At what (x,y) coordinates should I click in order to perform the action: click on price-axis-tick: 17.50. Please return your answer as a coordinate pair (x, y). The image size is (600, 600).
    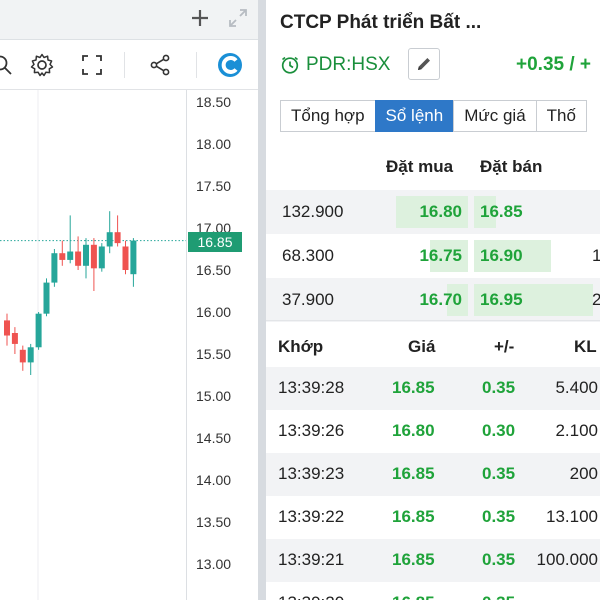
    Looking at the image, I should click on (214, 186).